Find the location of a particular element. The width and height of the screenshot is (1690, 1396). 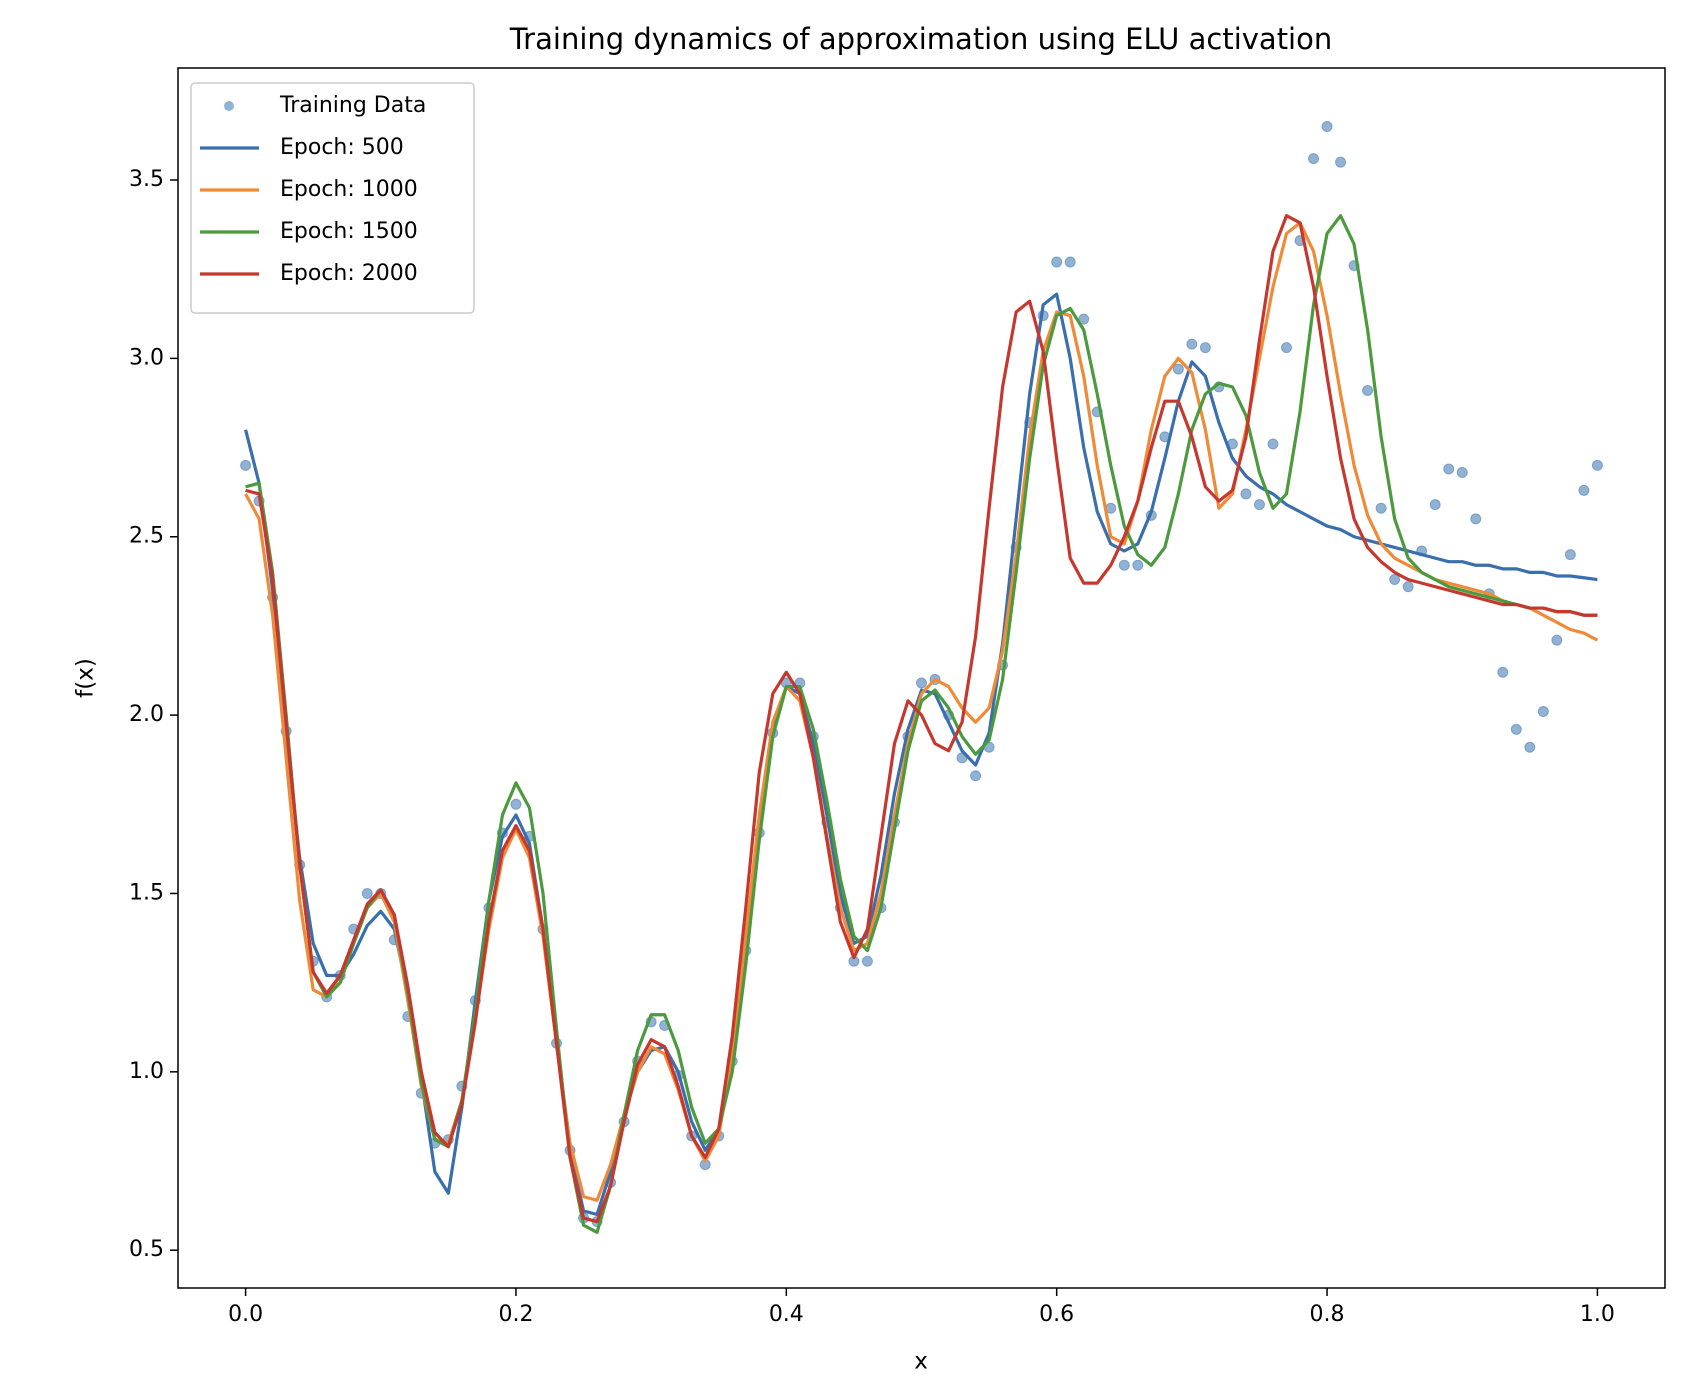

legend-label: Training Data is located at coordinates (352, 105).